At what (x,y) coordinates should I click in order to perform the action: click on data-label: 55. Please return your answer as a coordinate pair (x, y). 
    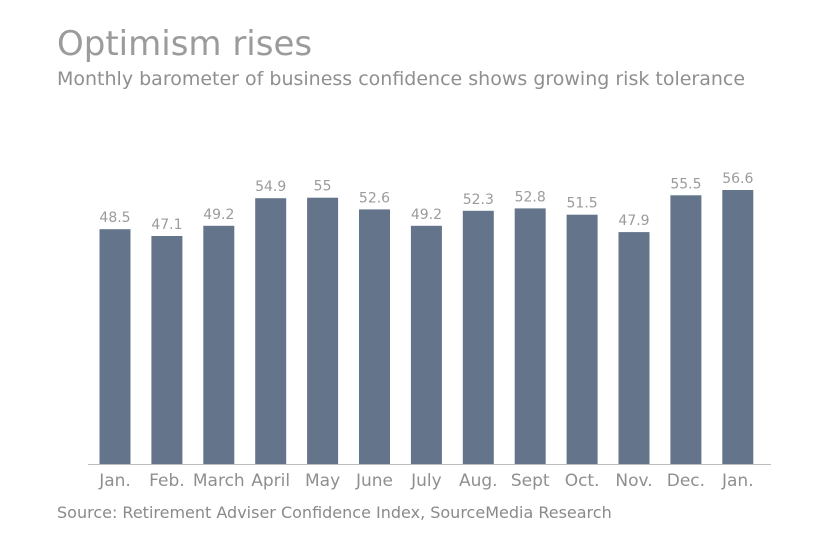
    Looking at the image, I should click on (323, 187).